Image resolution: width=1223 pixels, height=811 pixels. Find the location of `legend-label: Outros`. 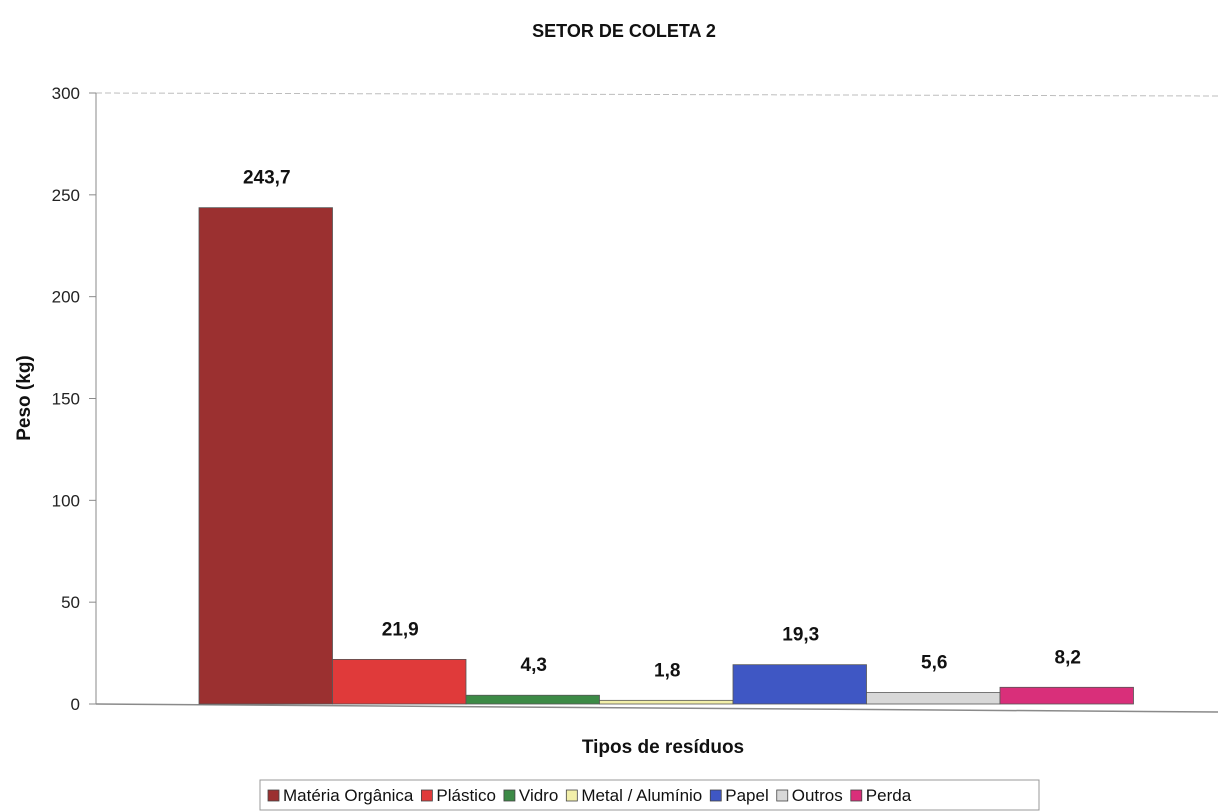

legend-label: Outros is located at coordinates (817, 795).